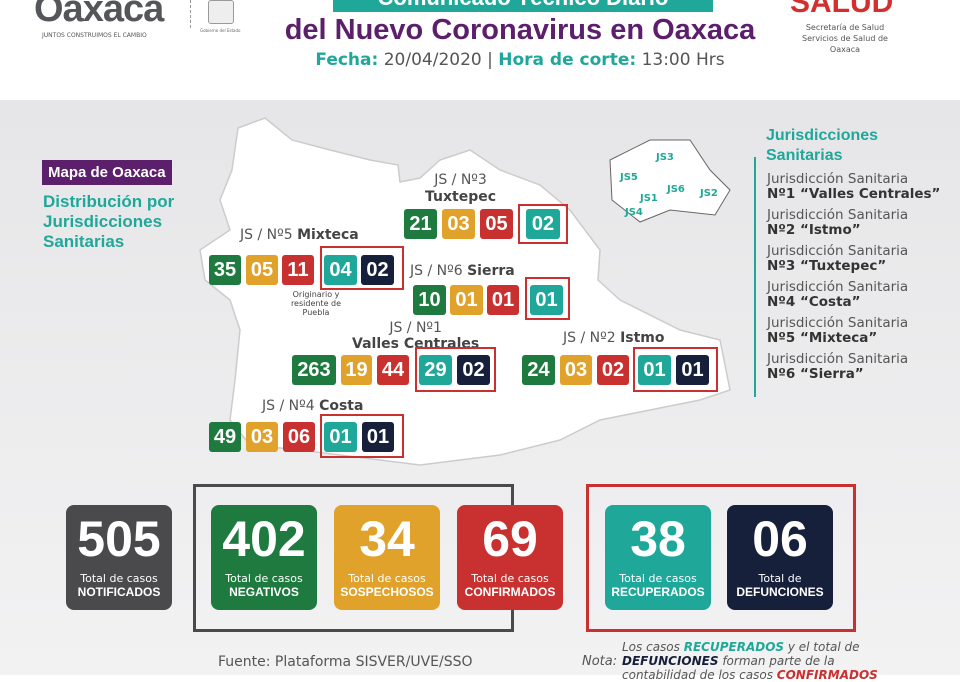  Describe the element at coordinates (654, 370) in the screenshot. I see `istmo-recuperados: 01` at that location.